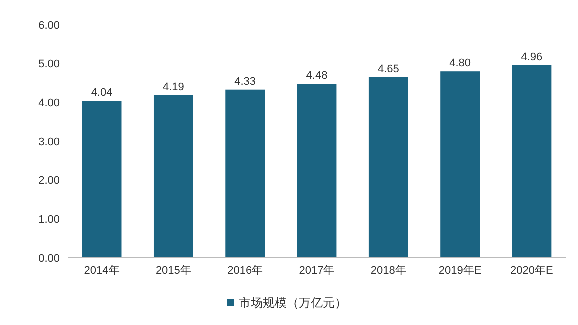 This screenshot has height=325, width=578. What do you see at coordinates (49, 142) in the screenshot?
I see `y-tick-label: 3.00` at bounding box center [49, 142].